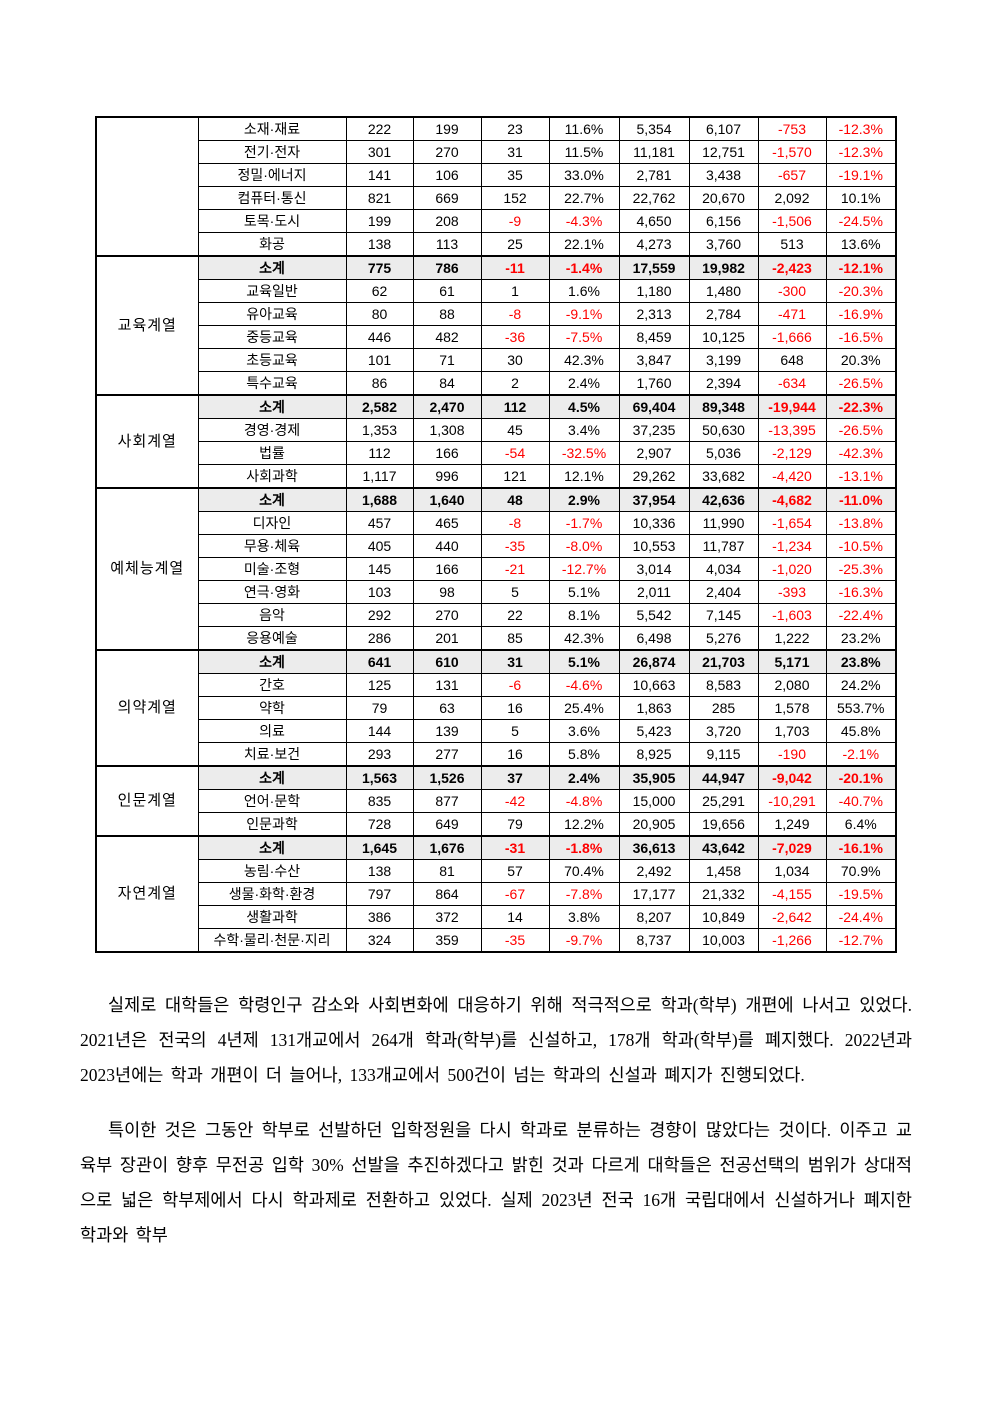 Image resolution: width=992 pixels, height=1403 pixels. I want to click on value-cell: 19,656, so click(723, 824).